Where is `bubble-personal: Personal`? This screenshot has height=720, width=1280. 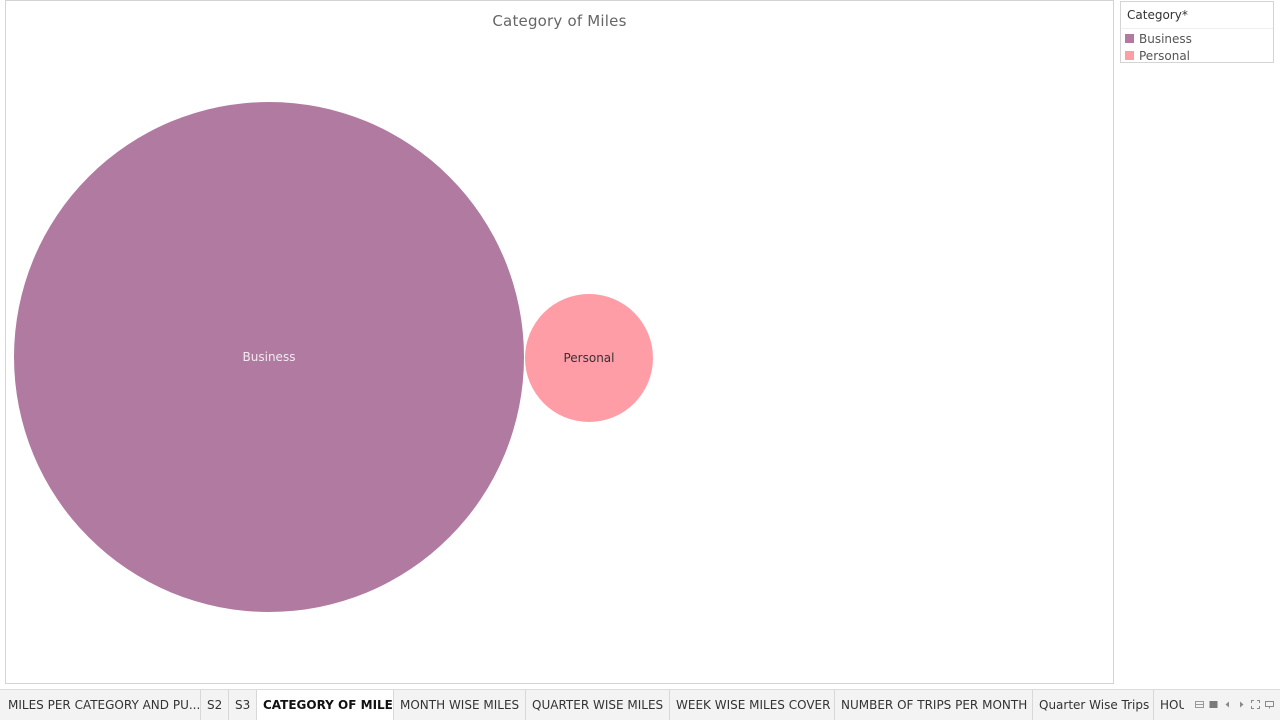
bubble-personal: Personal is located at coordinates (589, 358).